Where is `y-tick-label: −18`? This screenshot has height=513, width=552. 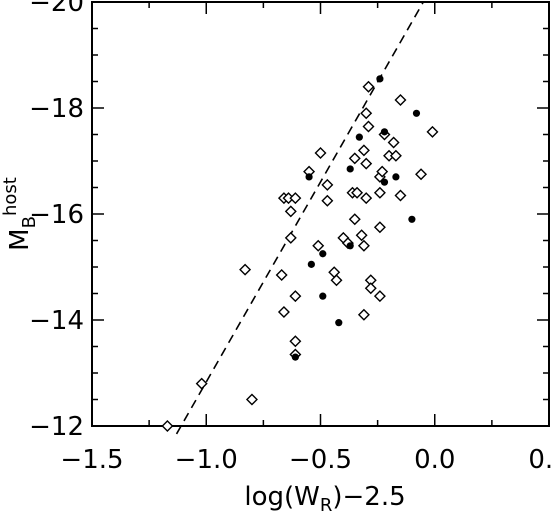
y-tick-label: −18 is located at coordinates (56, 109).